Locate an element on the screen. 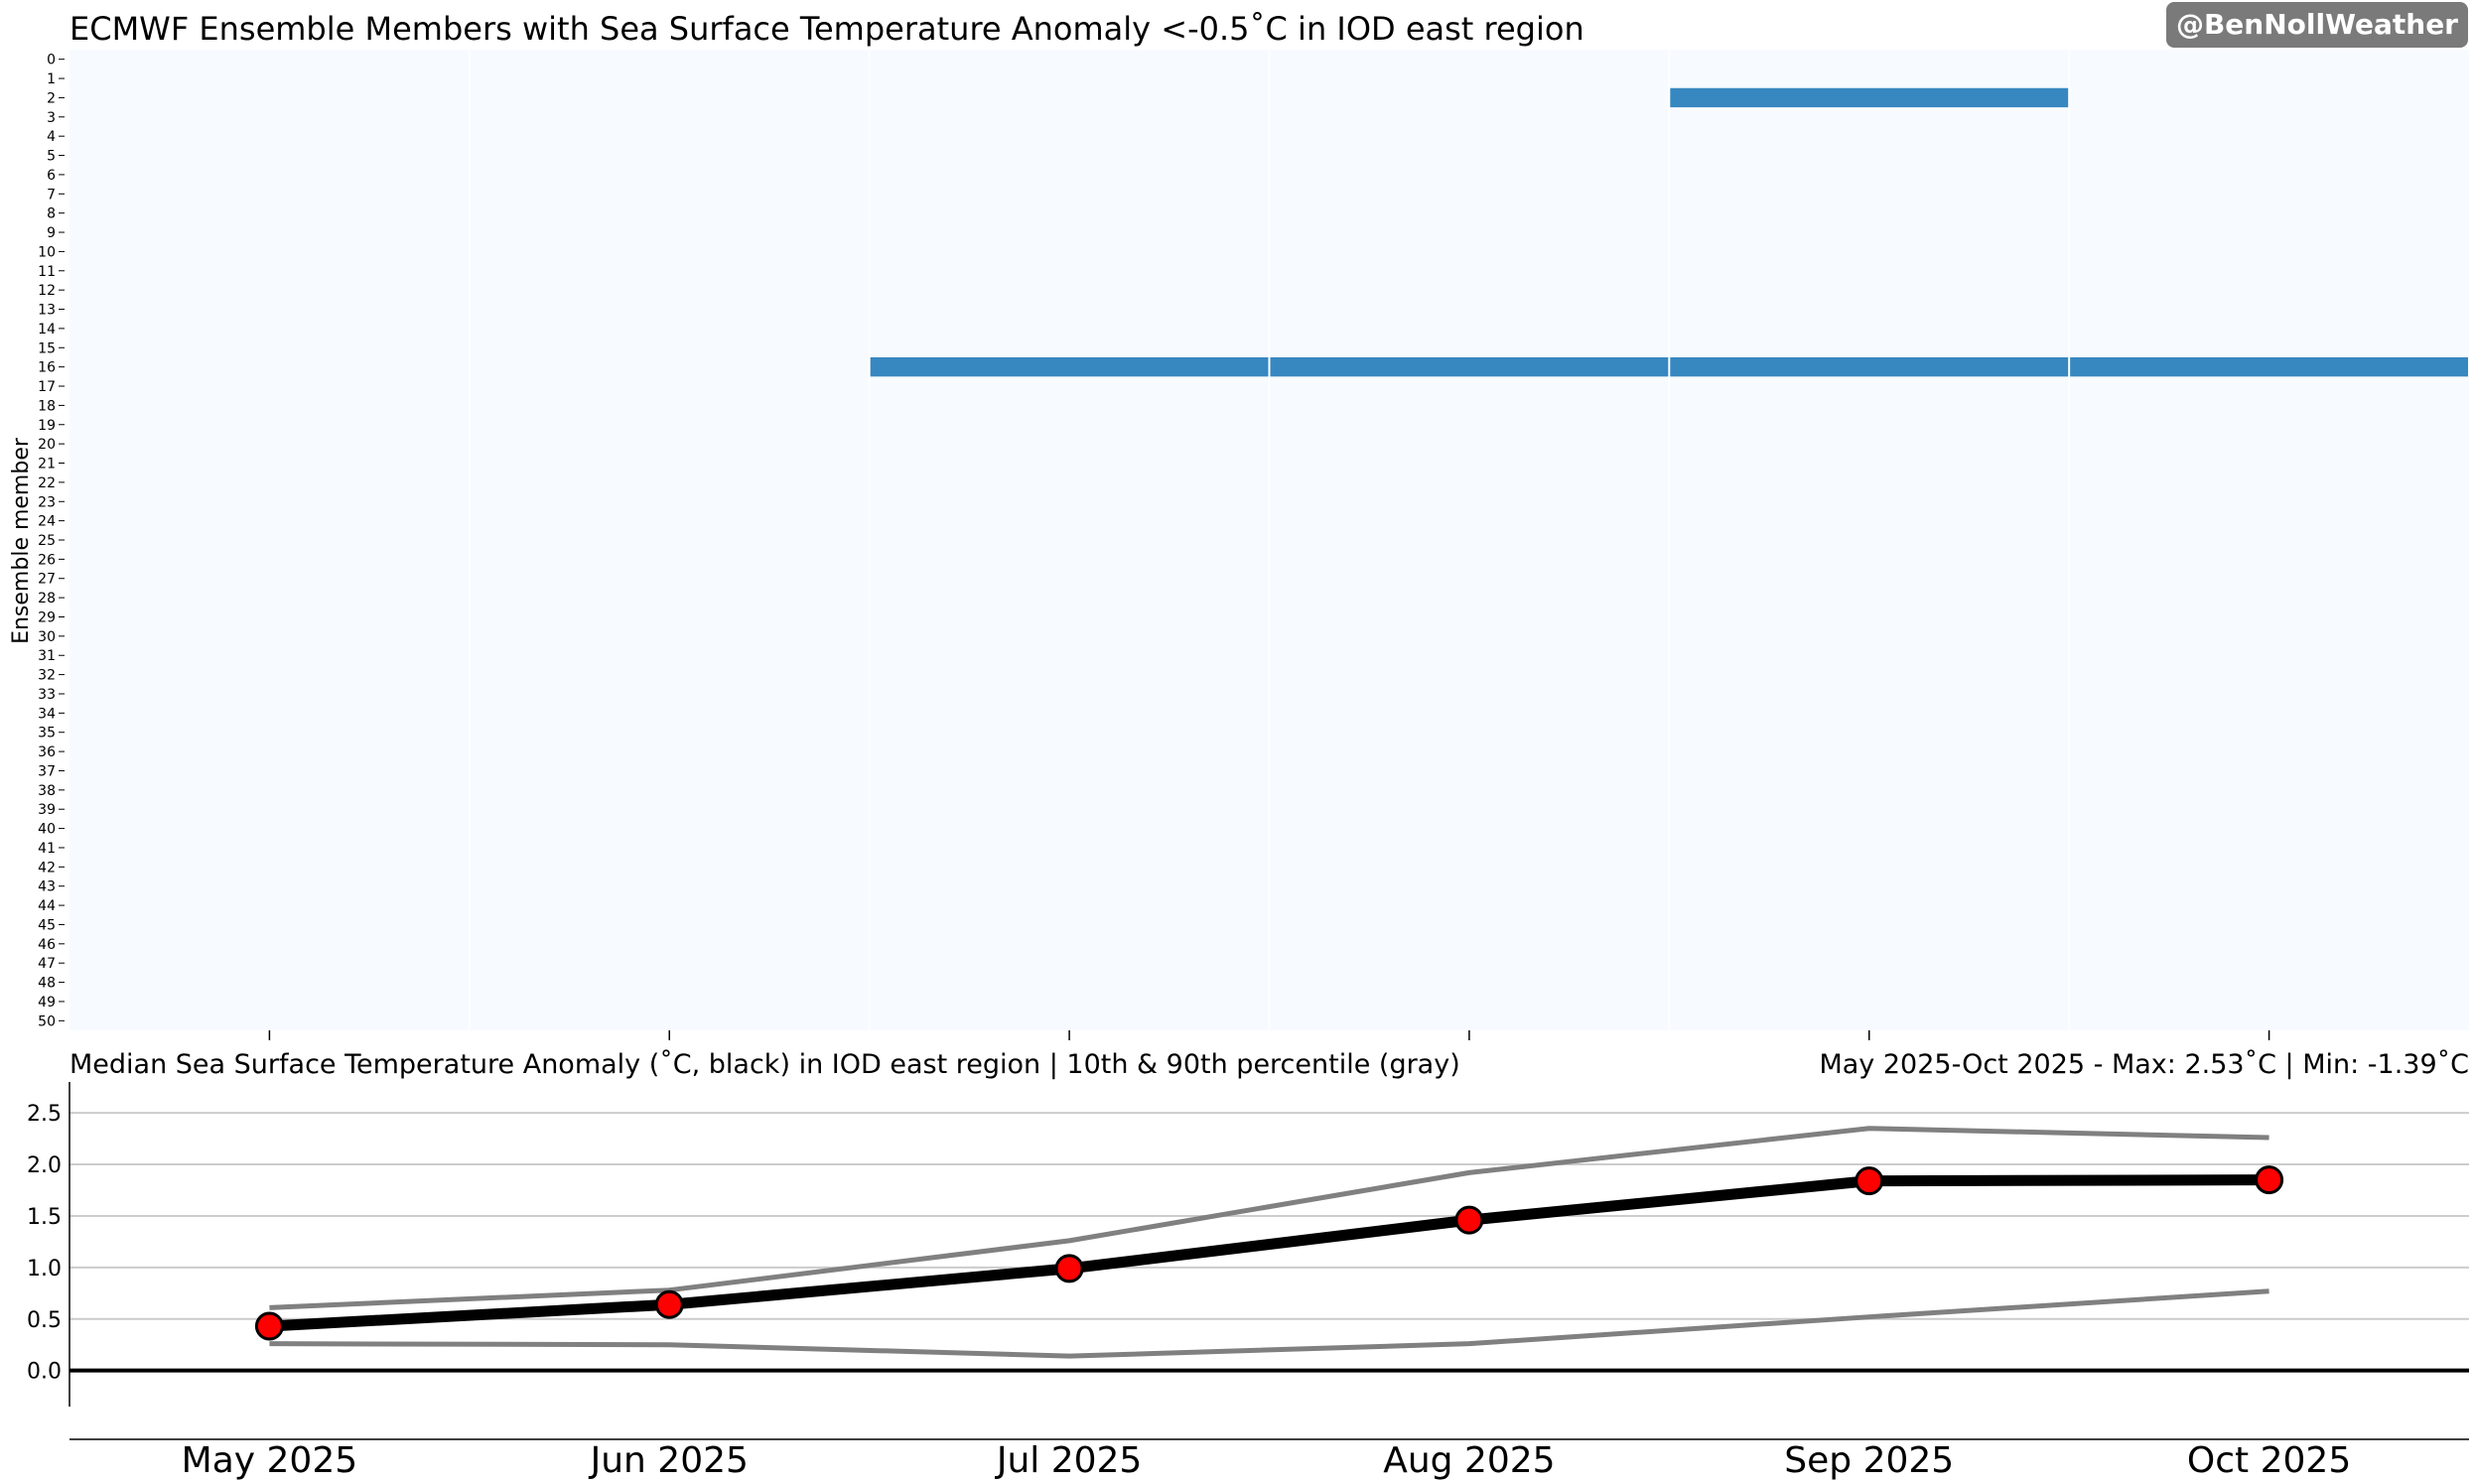  line-xtick-label: Jul 2025 is located at coordinates (1069, 1460).